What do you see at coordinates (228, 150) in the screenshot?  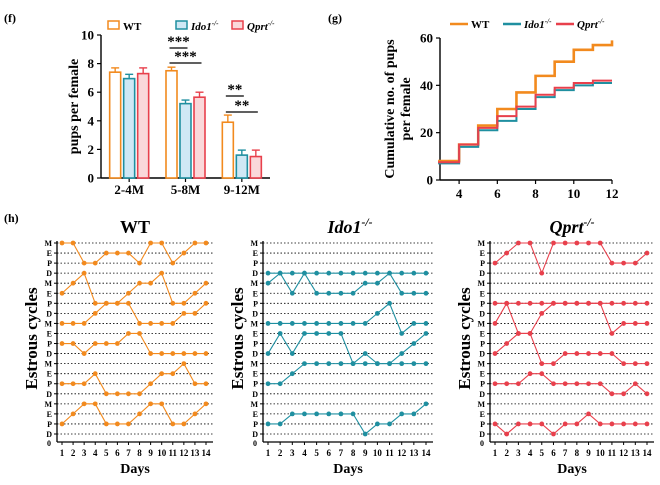 I see `bar-wt` at bounding box center [228, 150].